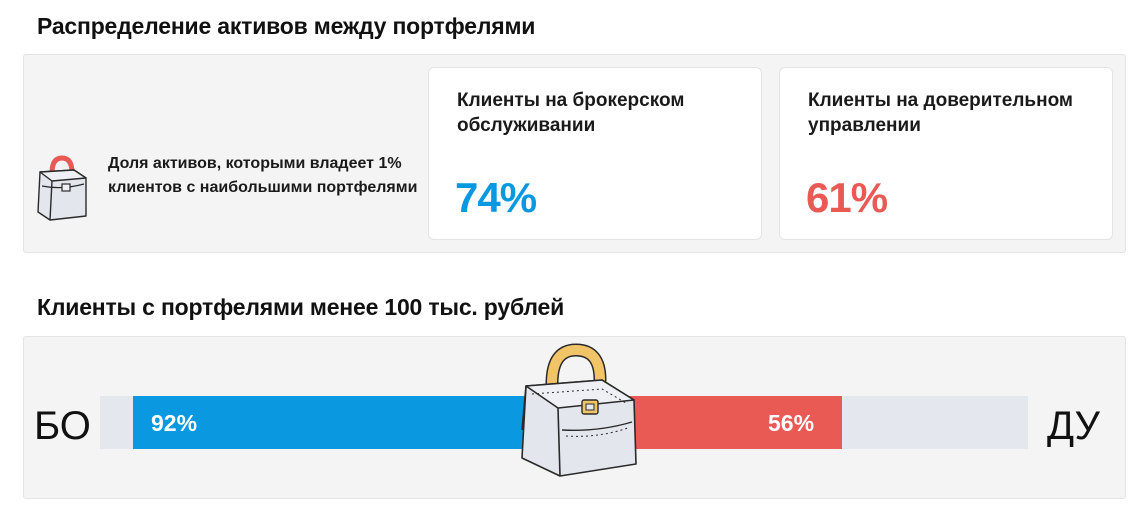 The width and height of the screenshot is (1134, 515). What do you see at coordinates (286, 26) in the screenshot?
I see `section-title-asset-distribution: Распределение активов между портфелями` at bounding box center [286, 26].